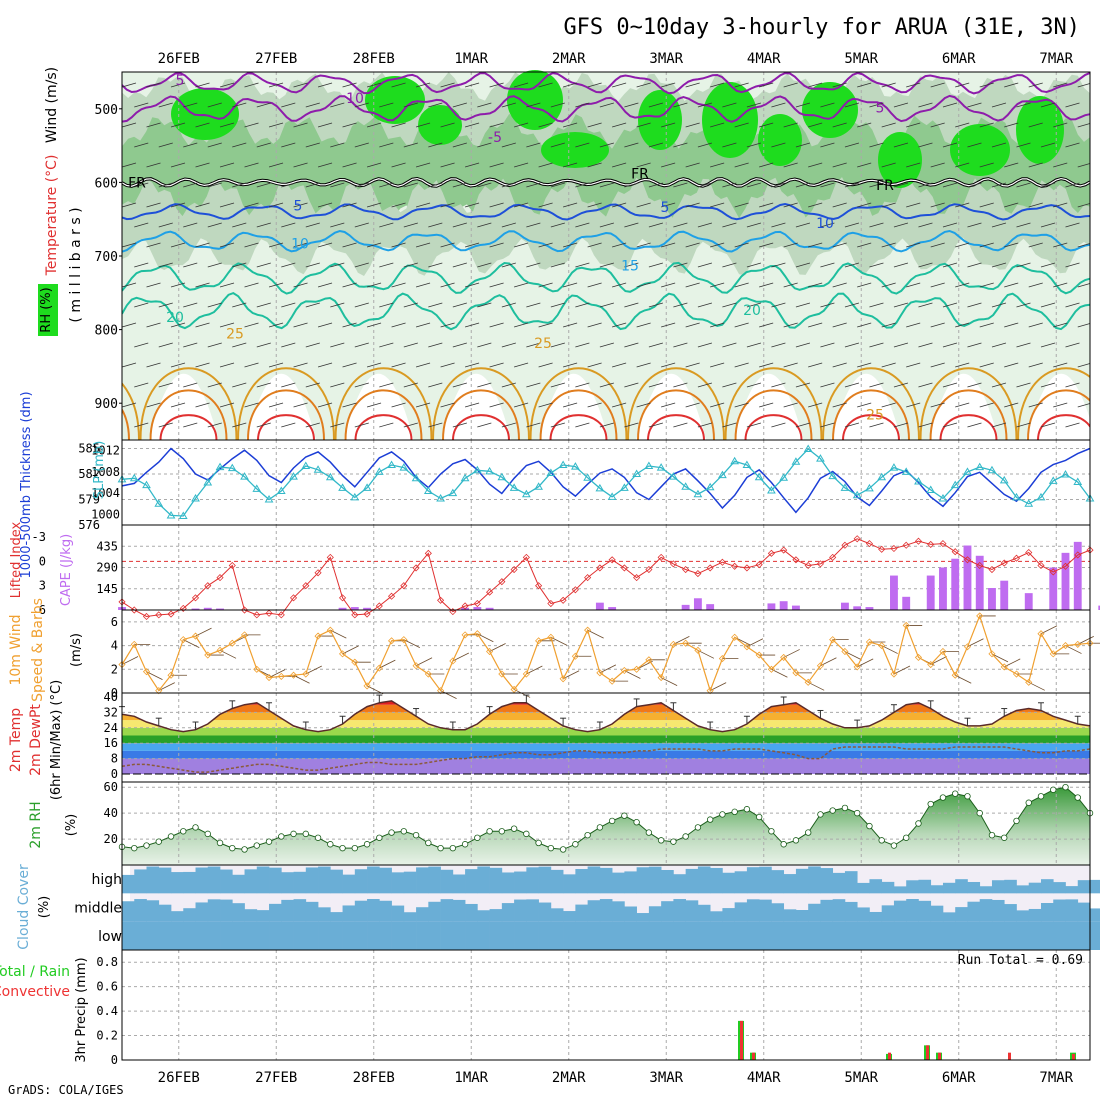 Image resolution: width=1100 pixels, height=1100 pixels. I want to click on contour-label: 20, so click(752, 311).